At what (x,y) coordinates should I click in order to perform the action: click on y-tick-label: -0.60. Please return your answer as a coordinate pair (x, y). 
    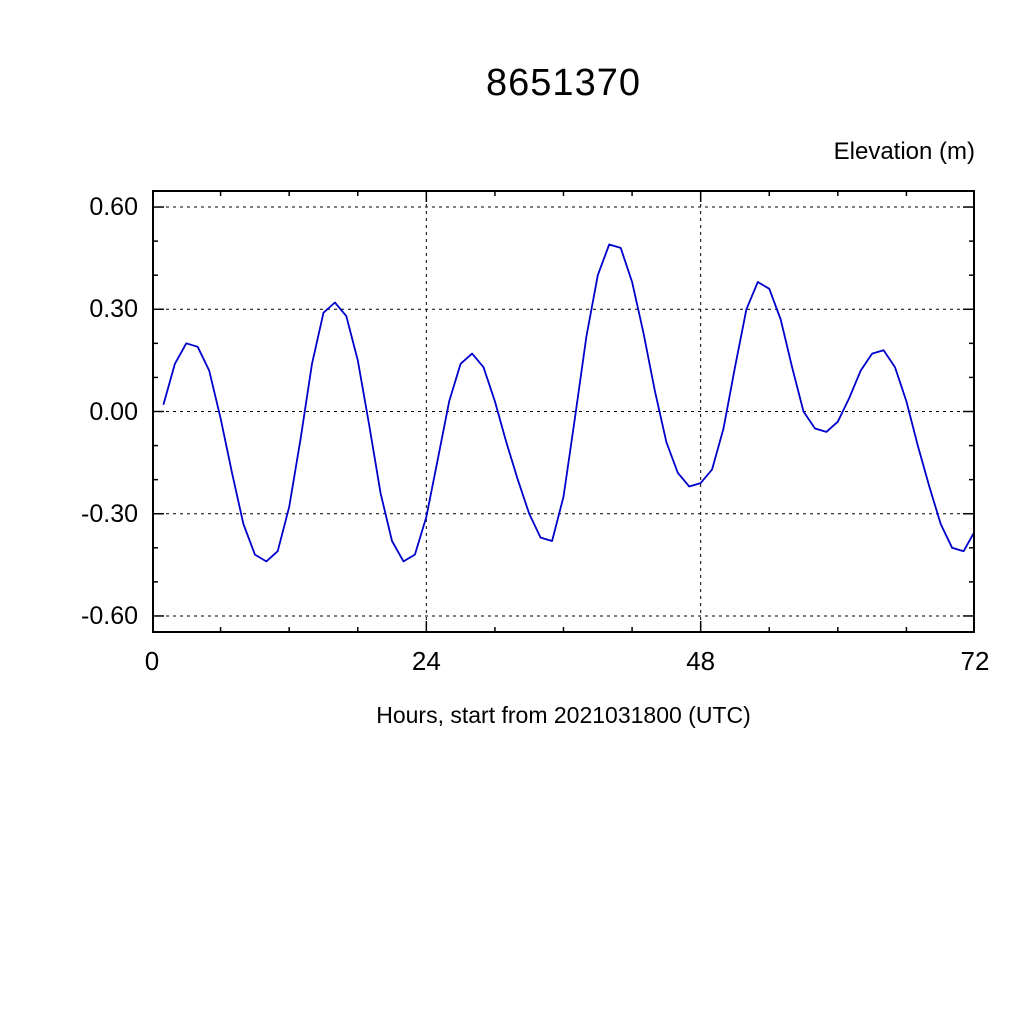
    Looking at the image, I should click on (109, 615).